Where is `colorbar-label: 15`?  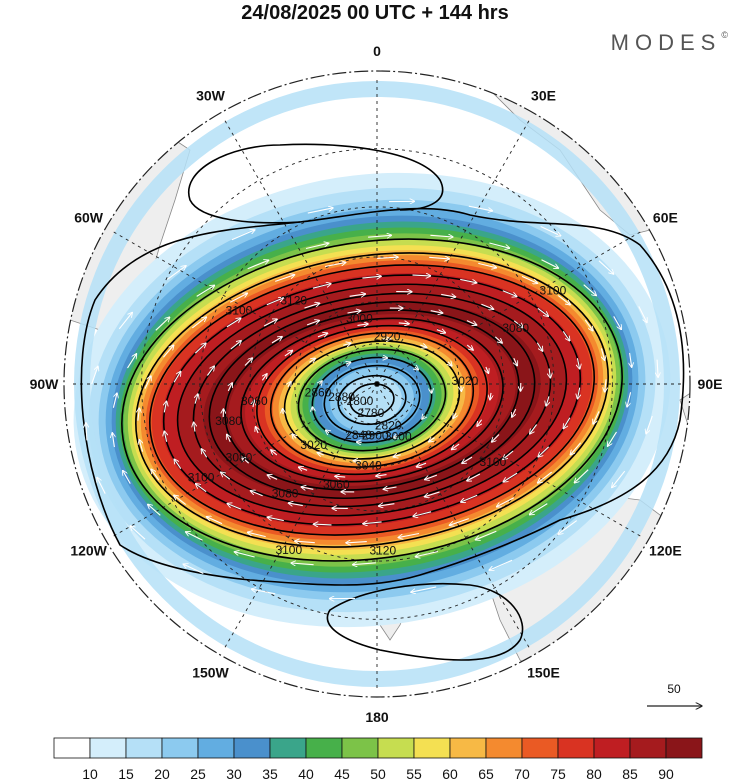 colorbar-label: 15 is located at coordinates (126, 774).